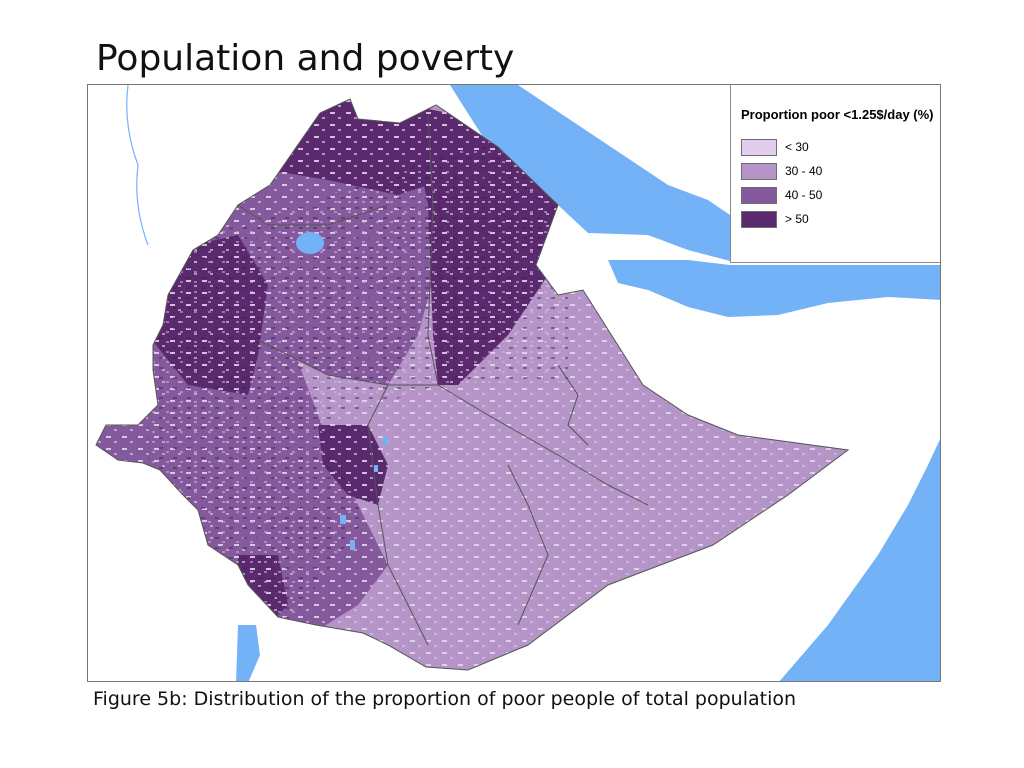 Image resolution: width=1024 pixels, height=768 pixels. I want to click on river-line, so click(137, 165).